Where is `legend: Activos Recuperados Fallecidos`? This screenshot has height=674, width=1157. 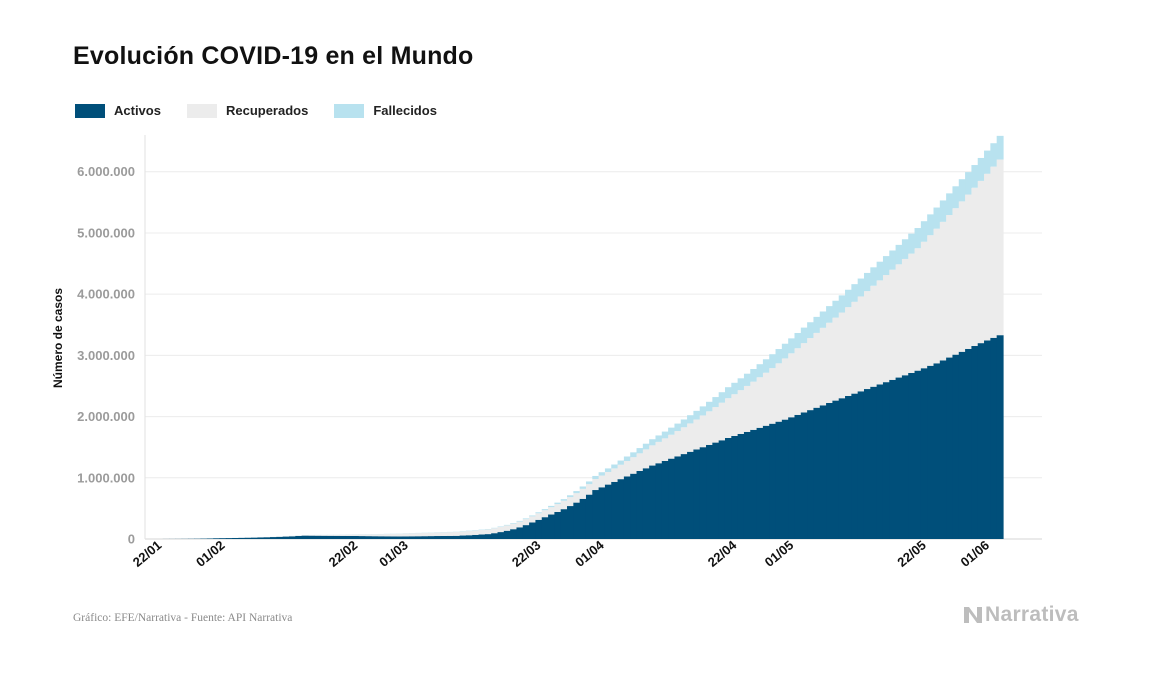 legend: Activos Recuperados Fallecidos is located at coordinates (269, 110).